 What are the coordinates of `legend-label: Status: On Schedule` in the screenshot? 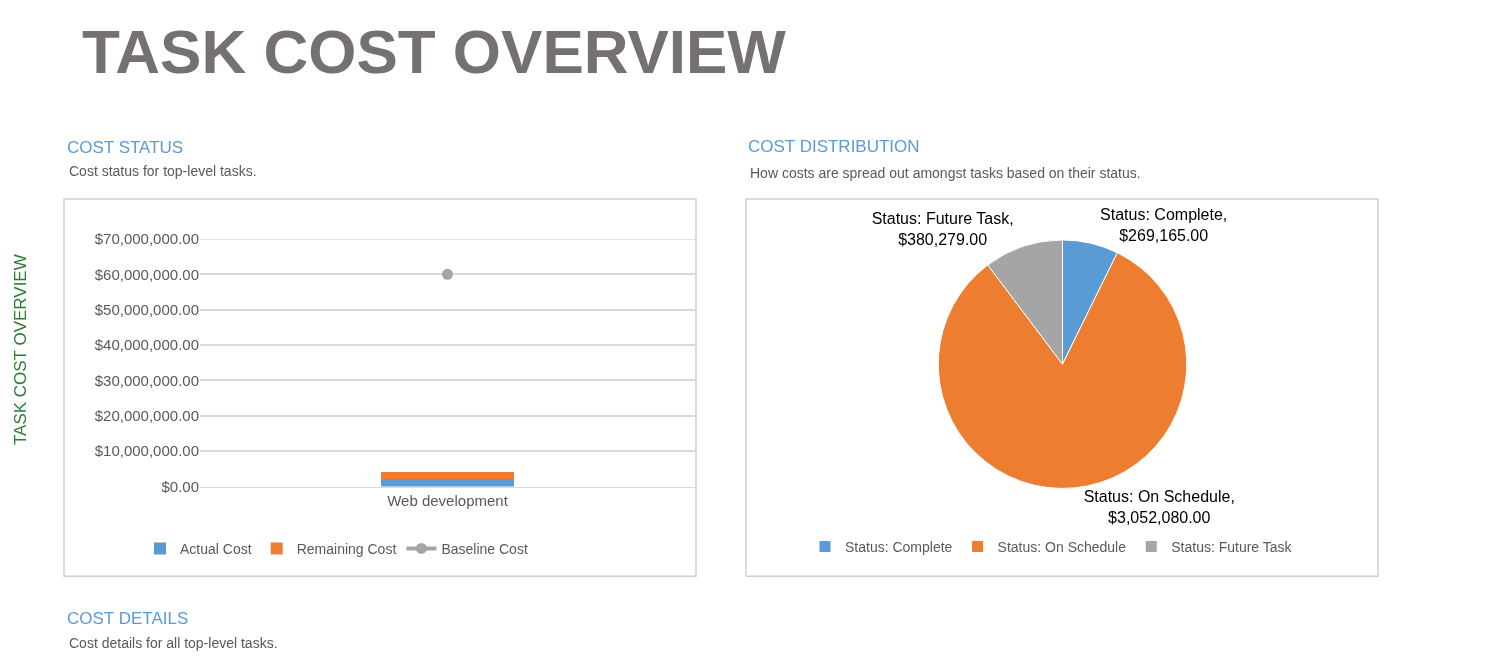 It's located at (1062, 546).